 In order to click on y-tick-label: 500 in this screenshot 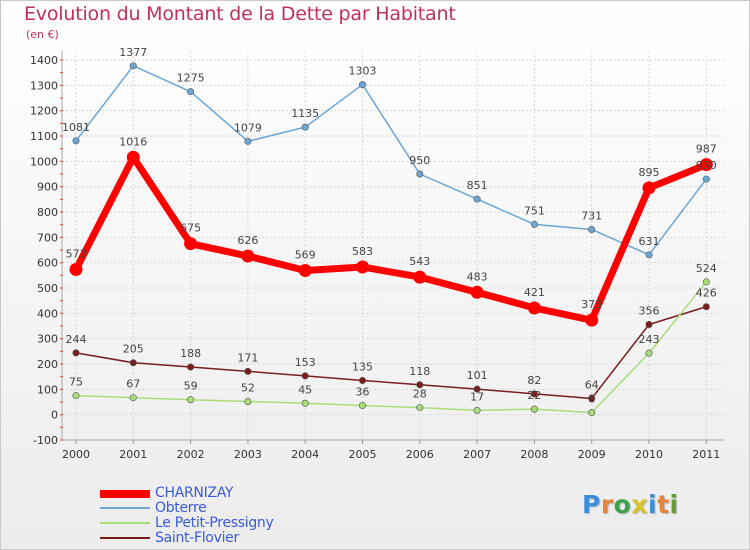, I will do `click(47, 288)`.